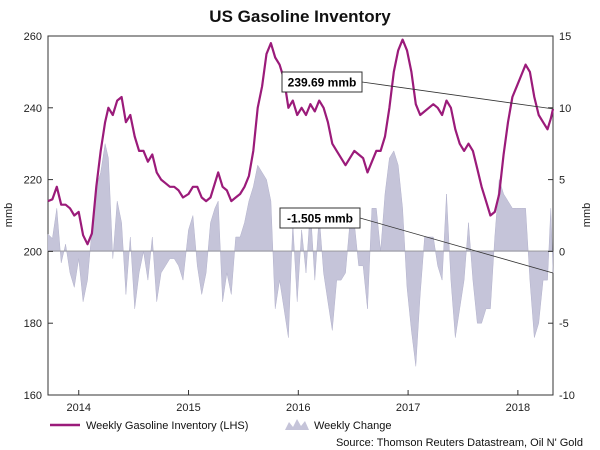 This screenshot has height=450, width=600. What do you see at coordinates (565, 37) in the screenshot?
I see `right-tick-label: 15` at bounding box center [565, 37].